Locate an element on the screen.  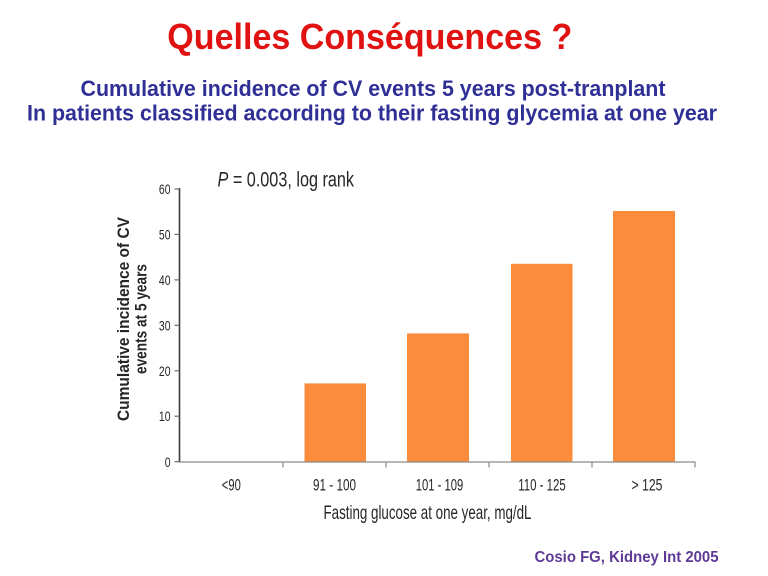
svg-text: 91 - 100 is located at coordinates (334, 486).